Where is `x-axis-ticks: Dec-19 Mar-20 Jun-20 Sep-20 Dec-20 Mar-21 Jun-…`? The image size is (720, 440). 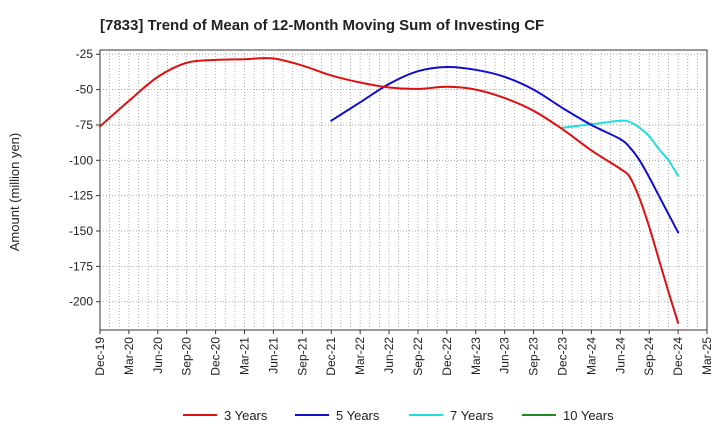
x-axis-ticks: Dec-19 Mar-20 Jun-20 Sep-20 Dec-20 Mar-21 Jun-… is located at coordinates (403, 353).